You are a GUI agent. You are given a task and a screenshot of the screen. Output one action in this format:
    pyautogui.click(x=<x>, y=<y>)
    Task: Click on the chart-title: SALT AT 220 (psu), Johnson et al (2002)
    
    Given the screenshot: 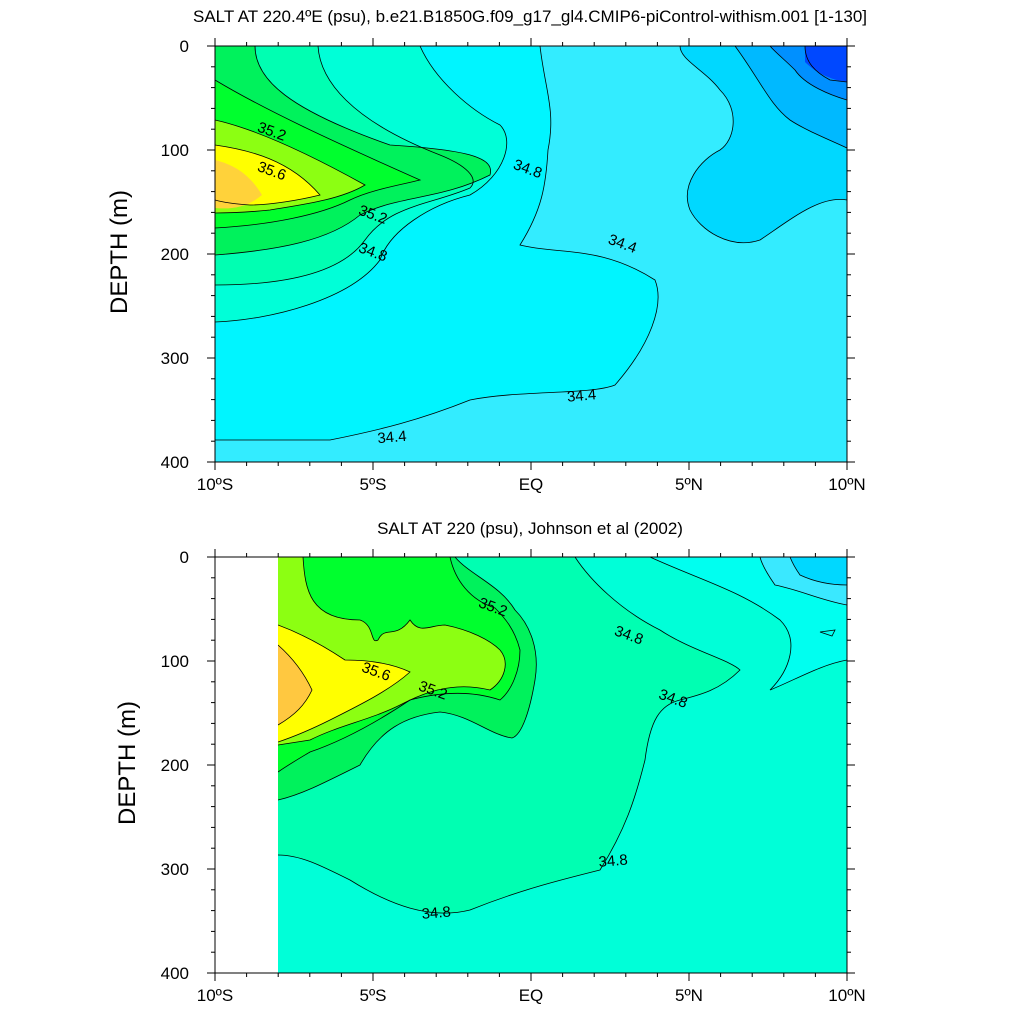 What is the action you would take?
    pyautogui.click(x=530, y=528)
    